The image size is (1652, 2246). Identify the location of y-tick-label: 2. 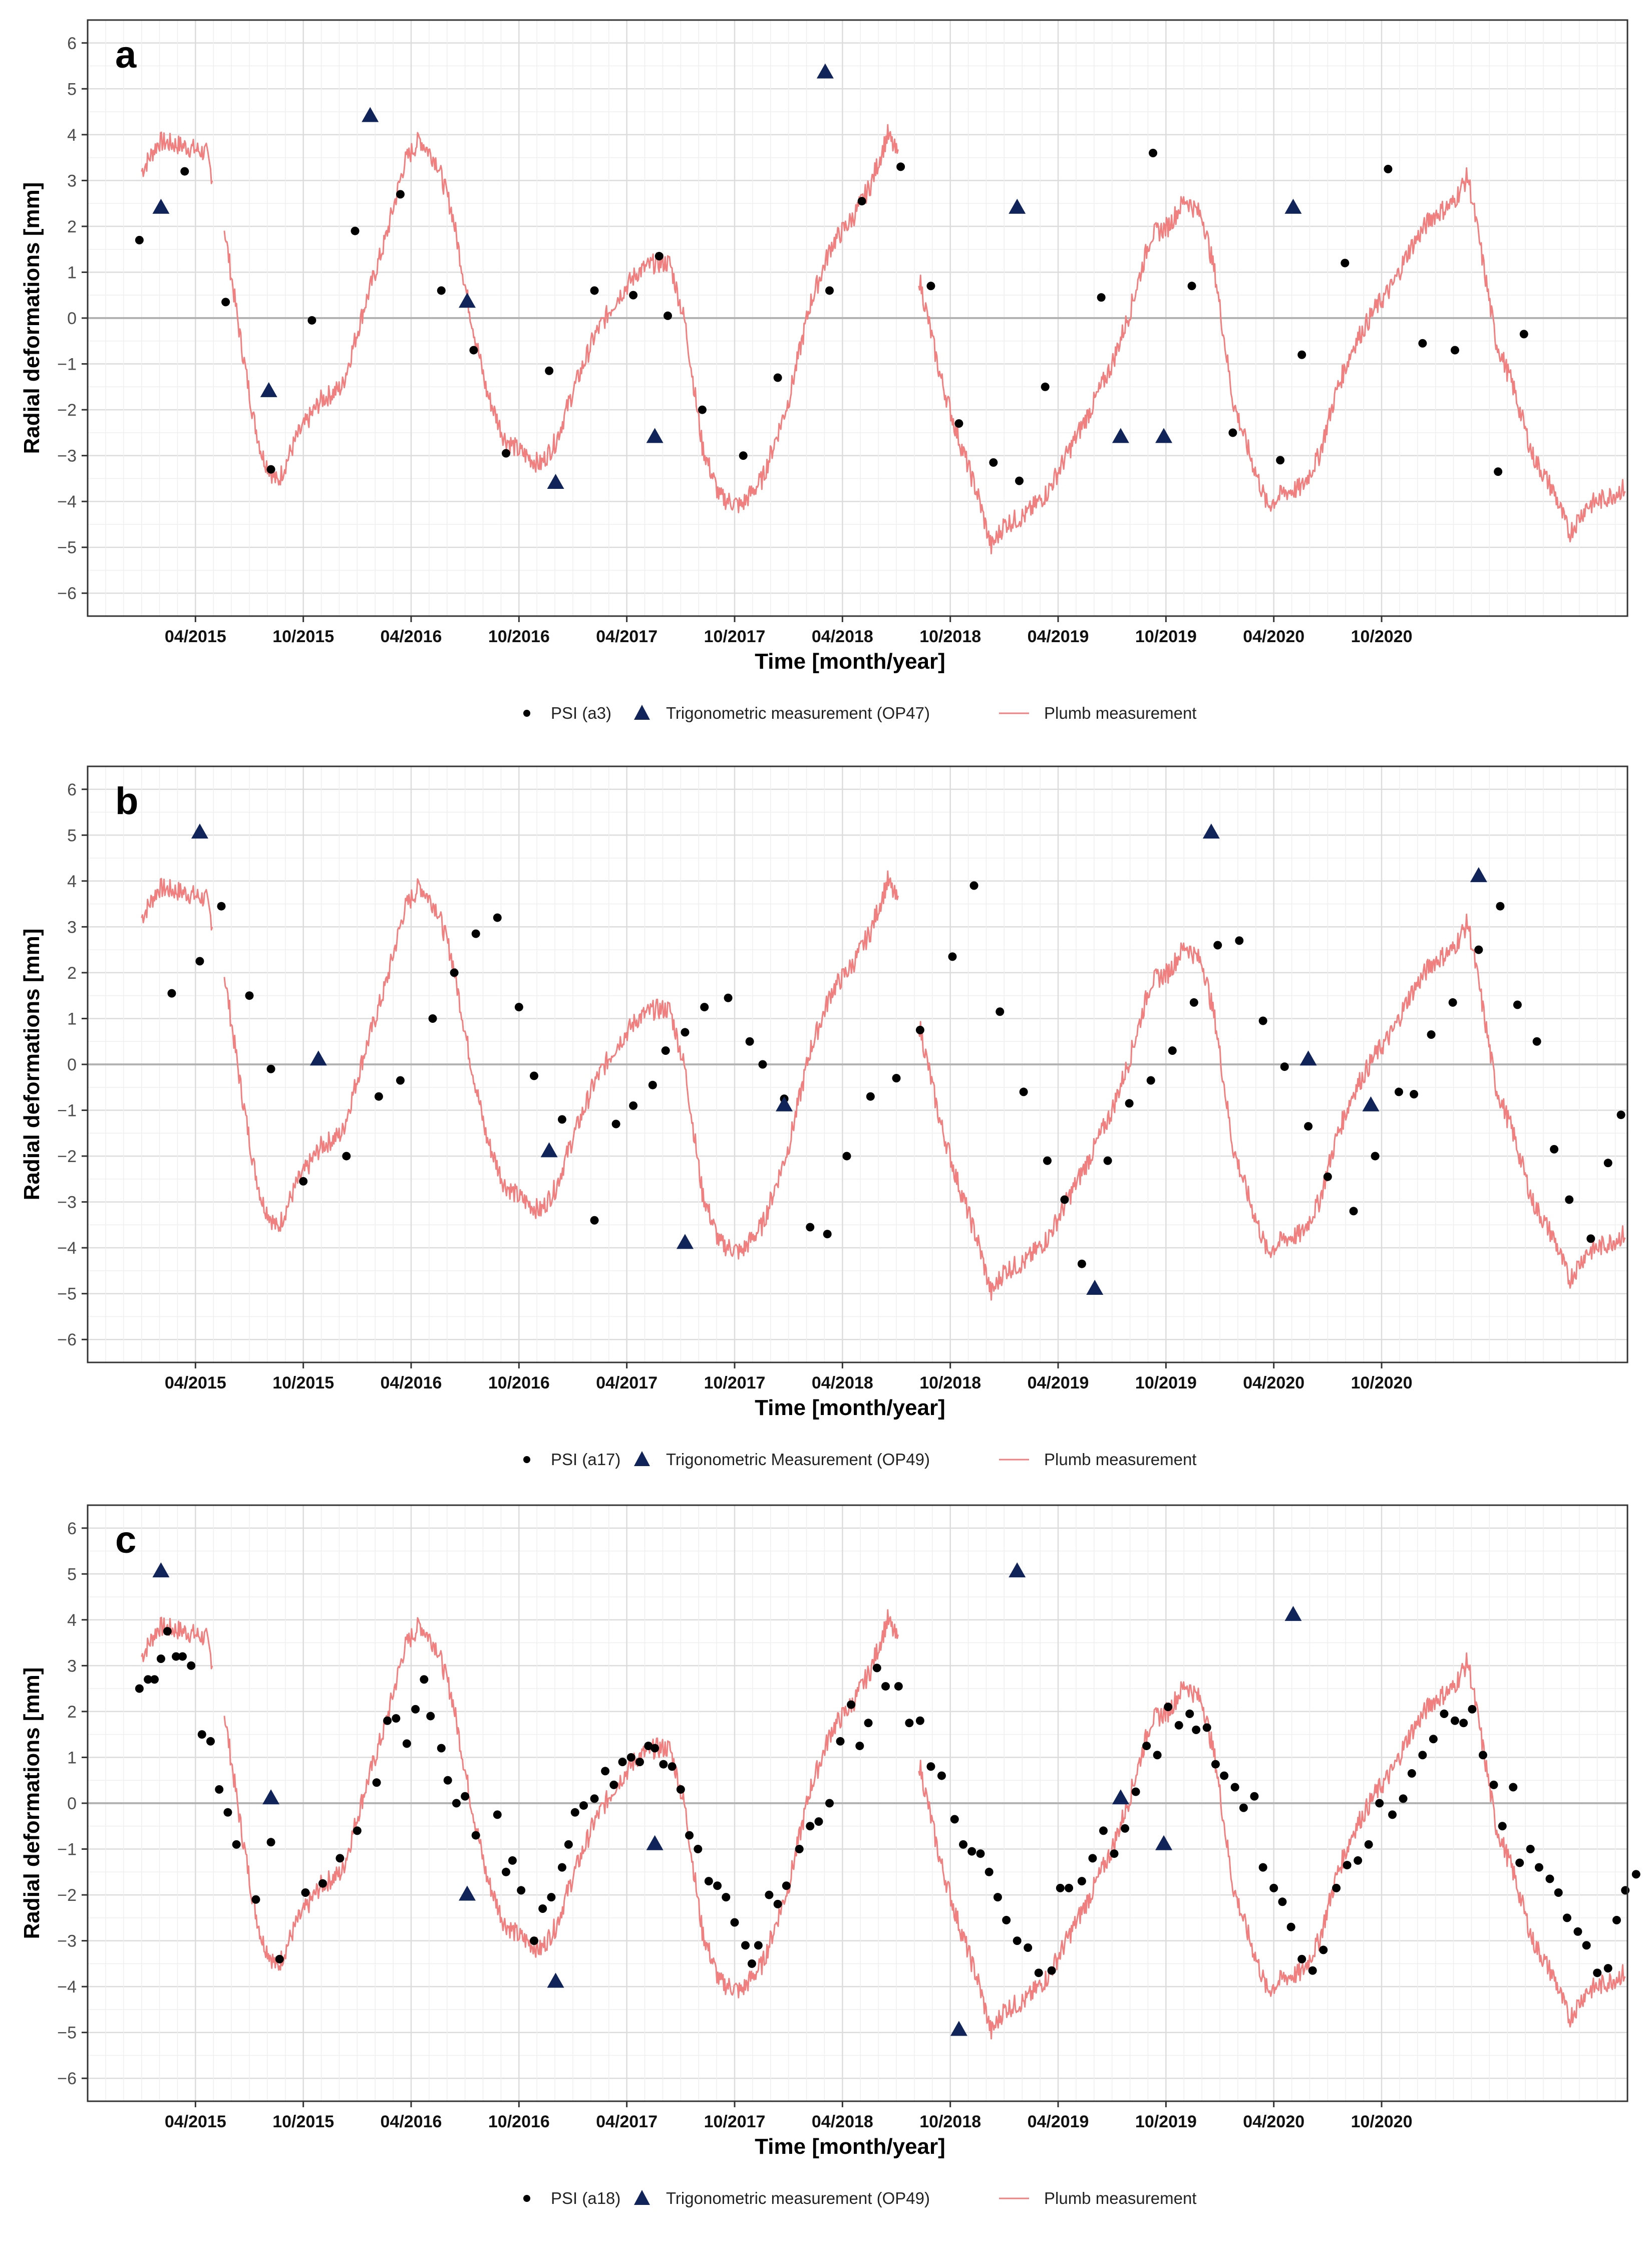
(72, 1713).